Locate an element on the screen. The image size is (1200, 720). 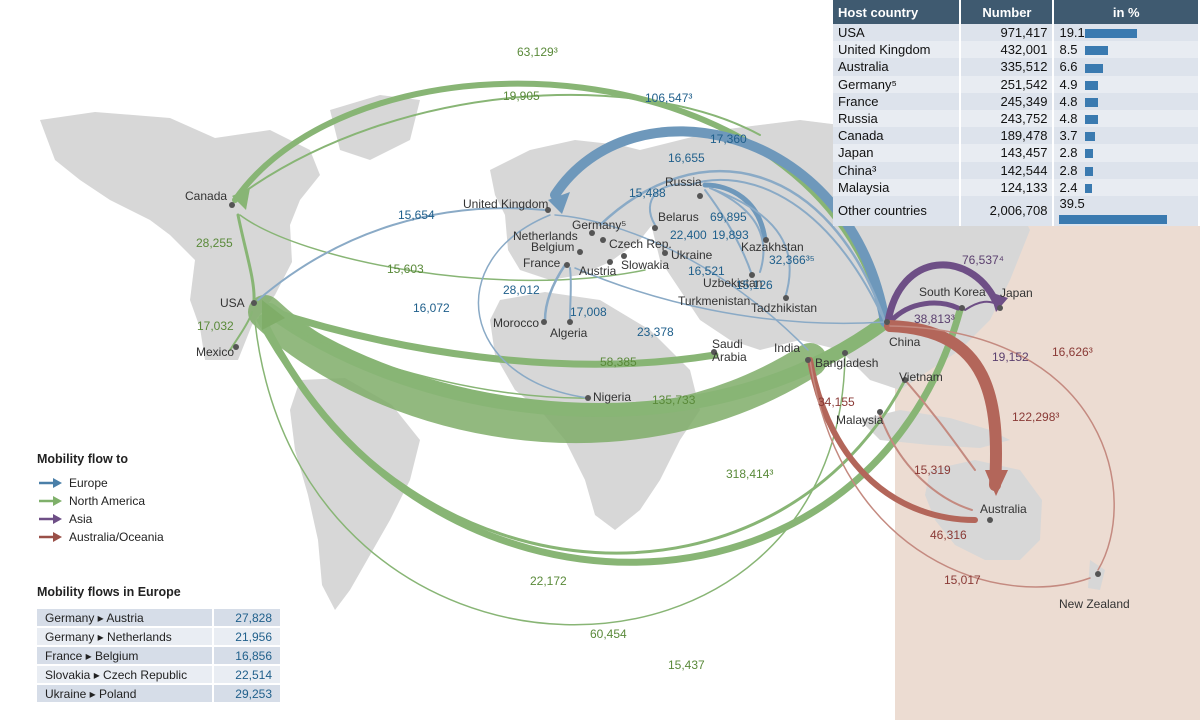
host-country-number: 2,006,708 is located at coordinates (1007, 210).